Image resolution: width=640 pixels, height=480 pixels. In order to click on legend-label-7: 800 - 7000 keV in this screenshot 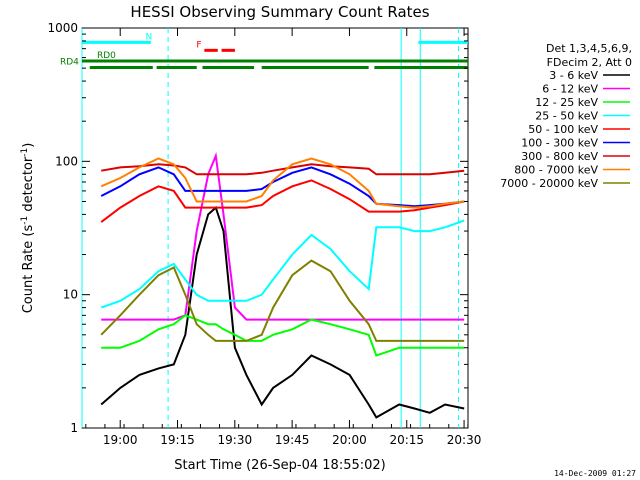, I will do `click(556, 170)`.